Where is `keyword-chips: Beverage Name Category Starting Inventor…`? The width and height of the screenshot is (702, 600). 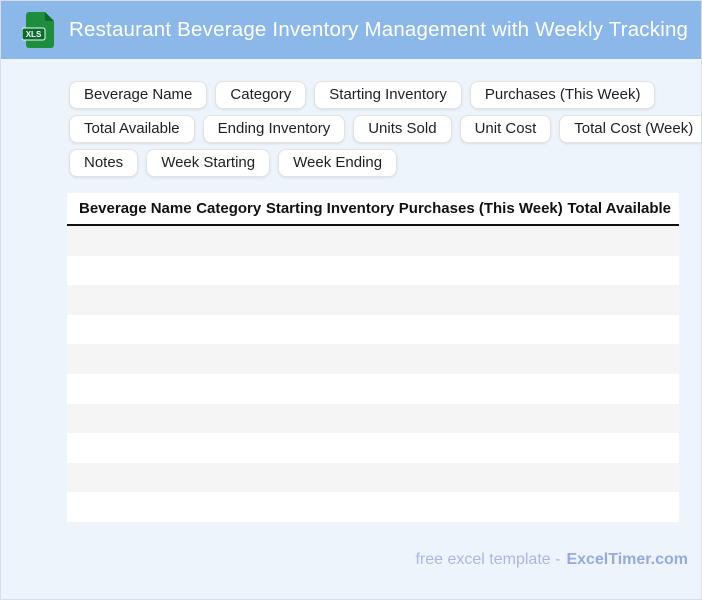 keyword-chips: Beverage Name Category Starting Inventor… is located at coordinates (385, 129).